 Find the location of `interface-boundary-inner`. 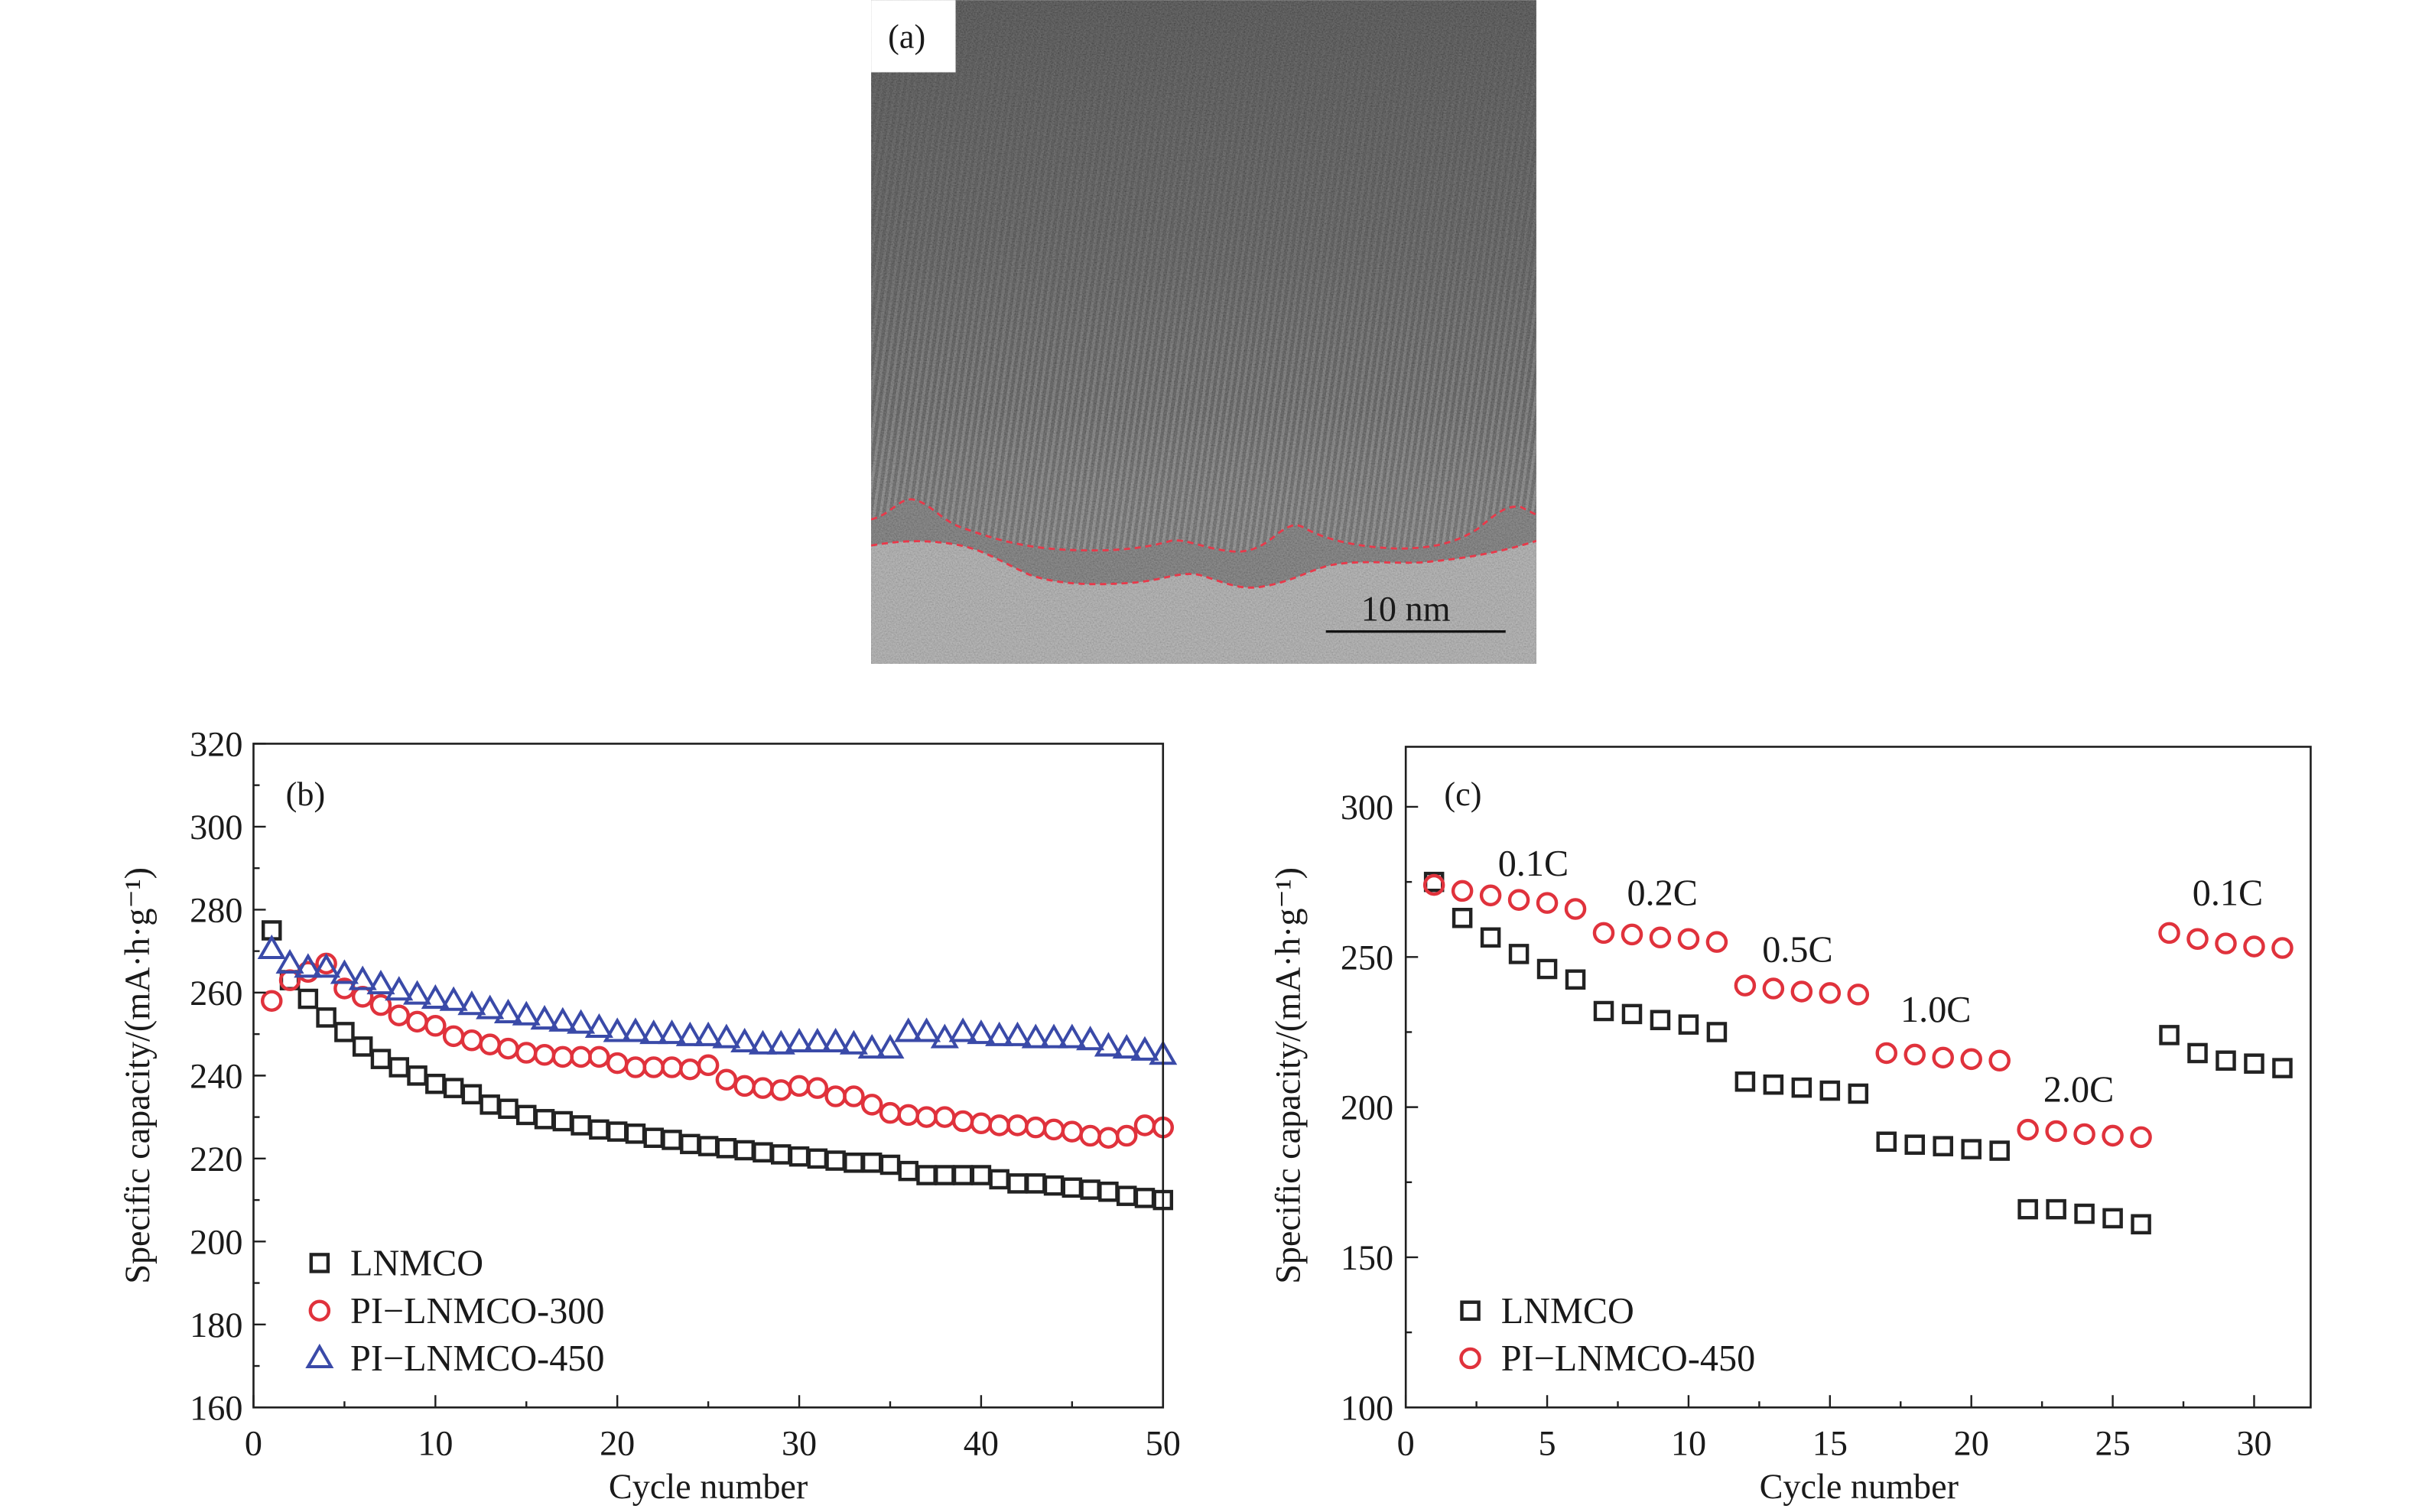

interface-boundary-inner is located at coordinates (1203, 564).